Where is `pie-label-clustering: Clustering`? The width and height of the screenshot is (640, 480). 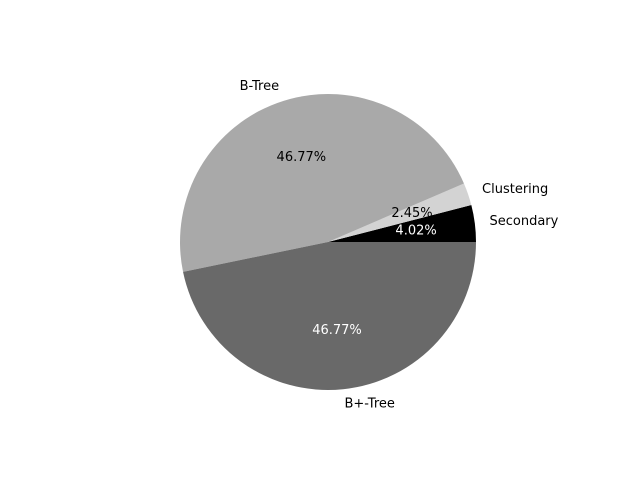
pie-label-clustering: Clustering is located at coordinates (515, 189).